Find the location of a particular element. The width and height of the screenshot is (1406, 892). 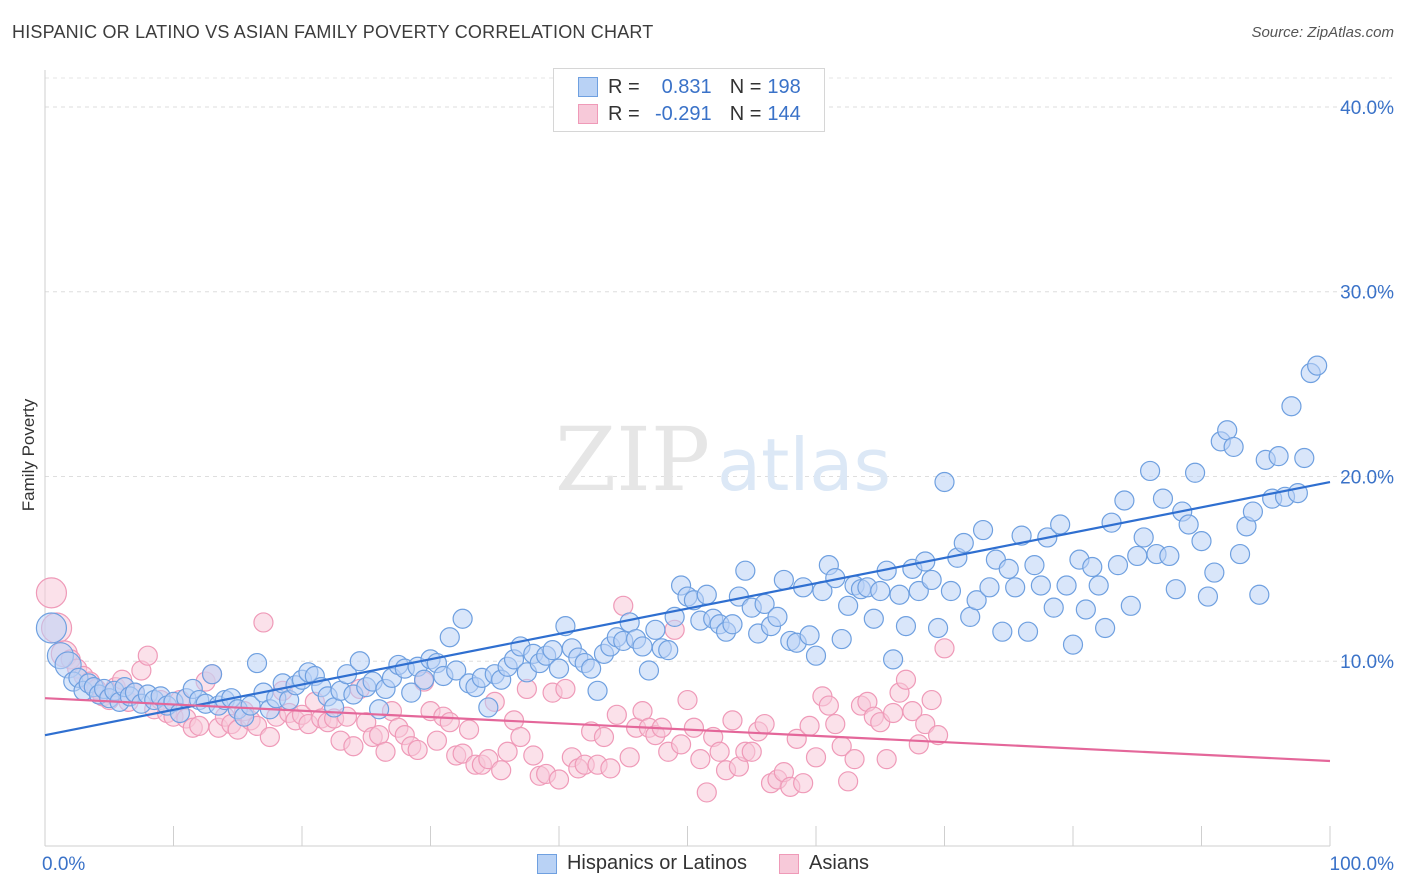

x-tick-labels: 0.0% 100.0% is located at coordinates (718, 864).